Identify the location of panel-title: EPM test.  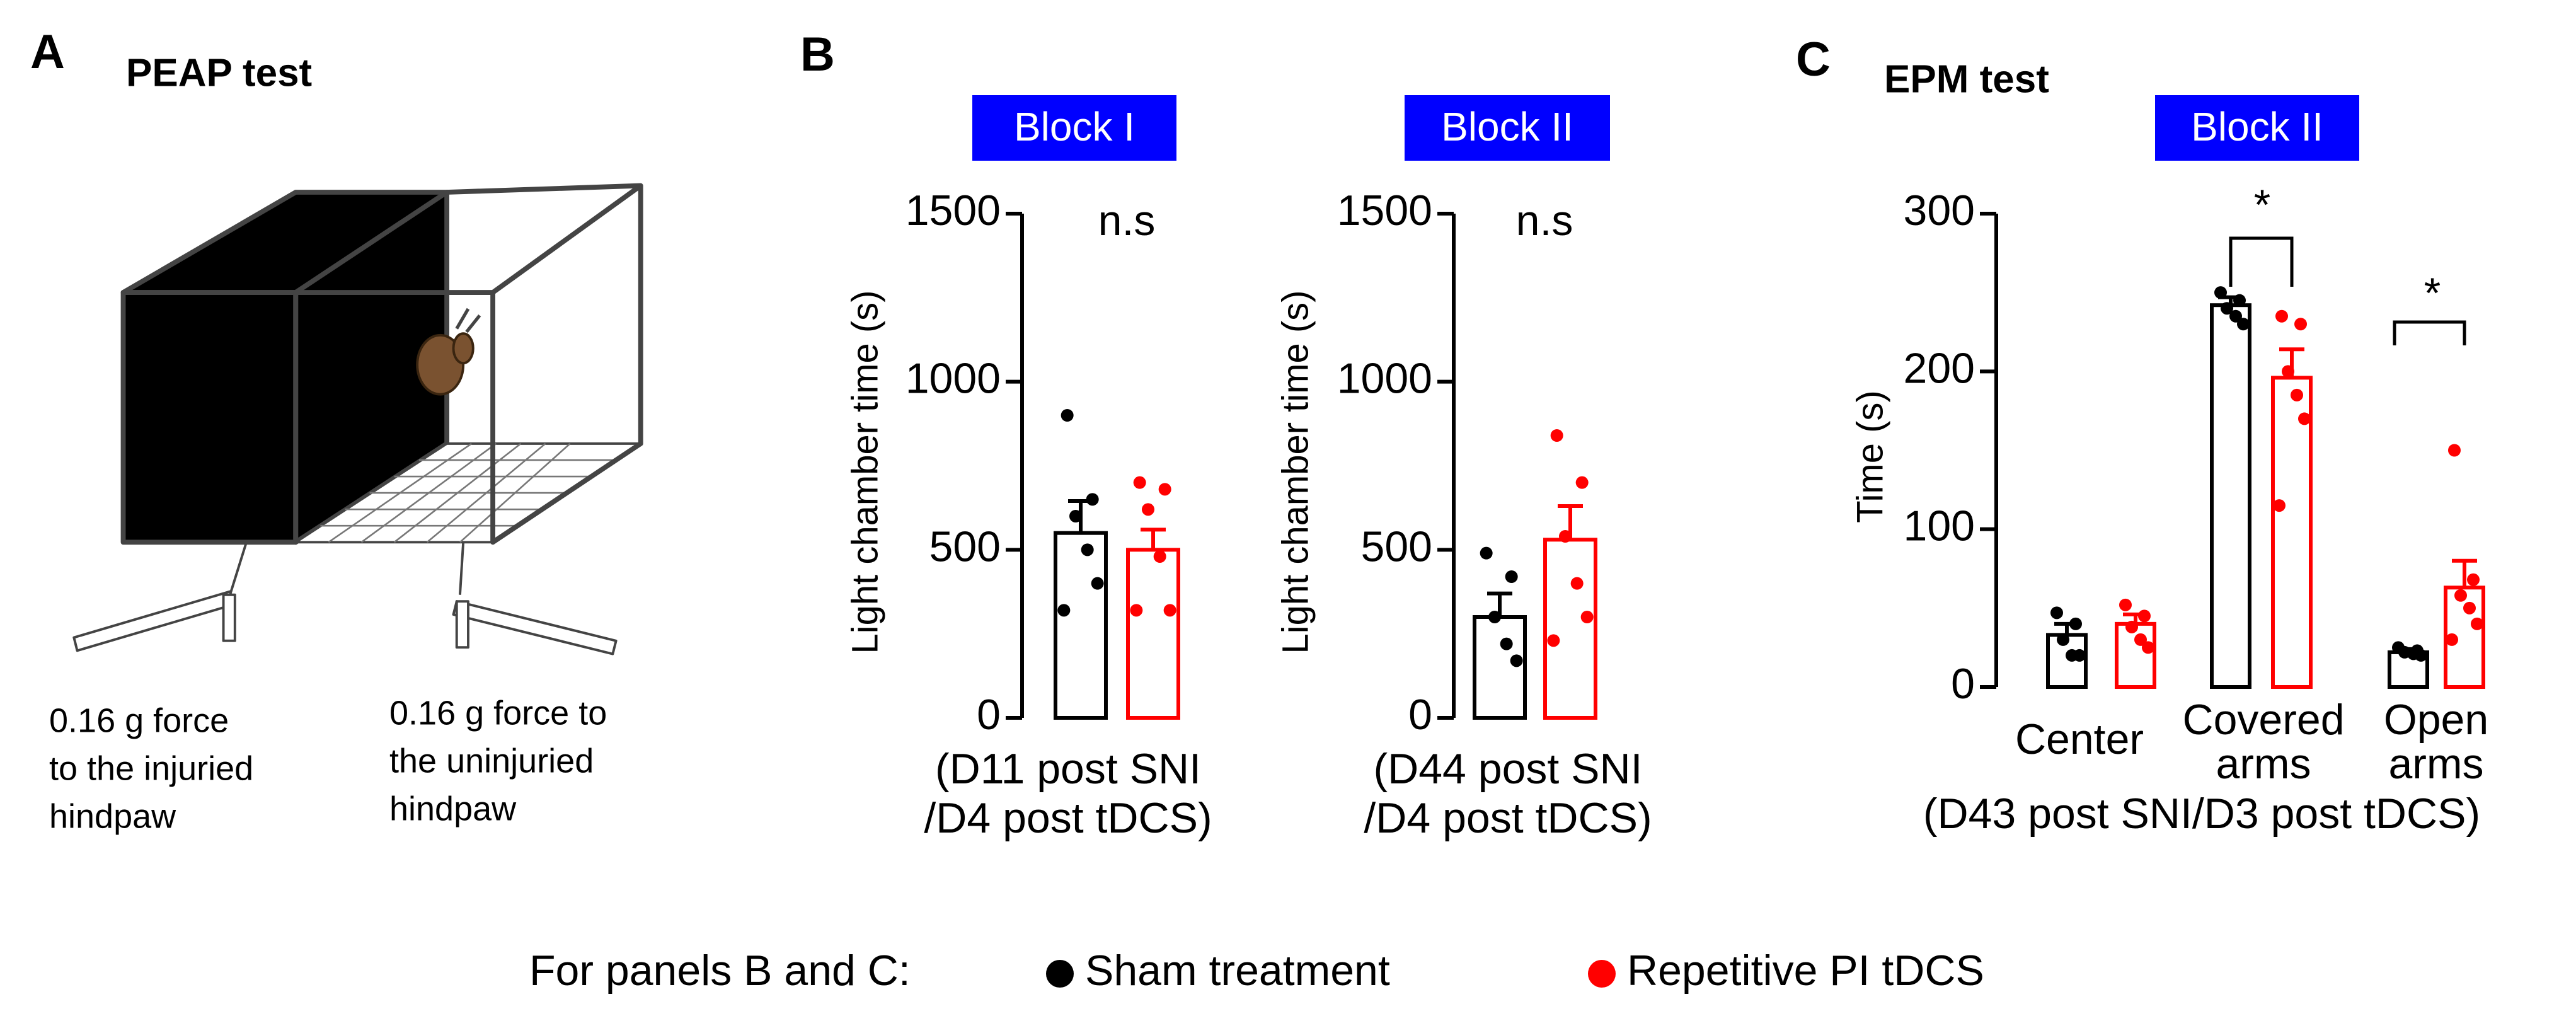
(1966, 79).